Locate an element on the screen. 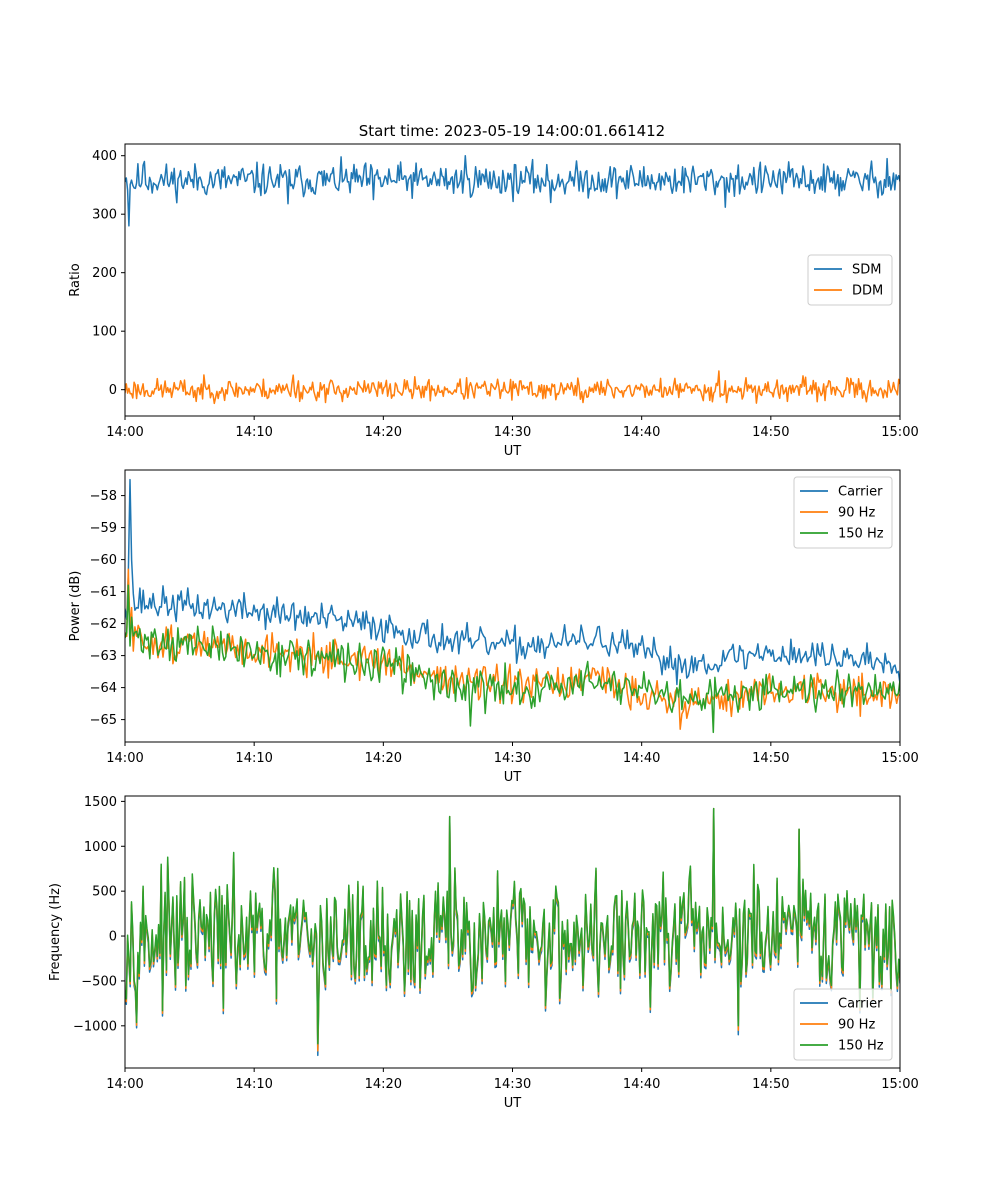 Image resolution: width=1000 pixels, height=1200 pixels. y-tick-label: 1000 is located at coordinates (100, 847).